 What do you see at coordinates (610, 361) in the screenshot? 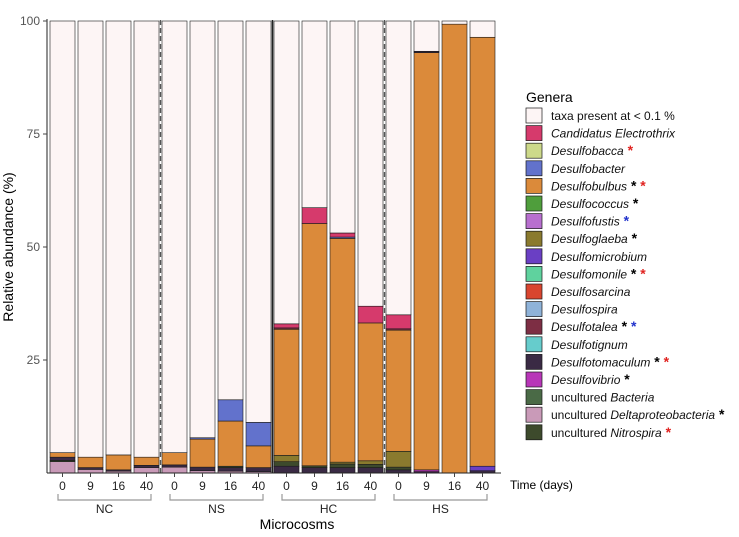
I see `legend-label: Desulfotomaculum * *` at bounding box center [610, 361].